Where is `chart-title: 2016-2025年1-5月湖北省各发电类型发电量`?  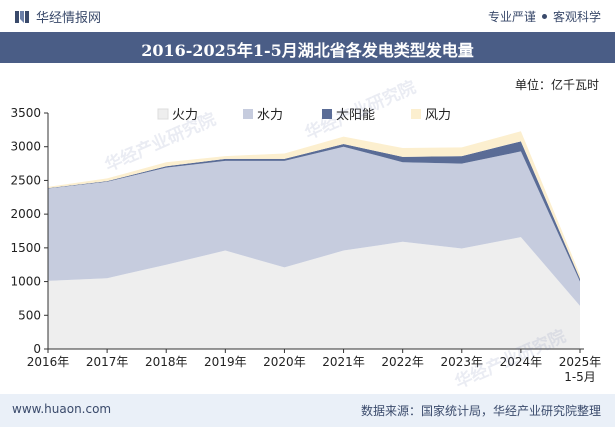 chart-title: 2016-2025年1-5月湖北省各发电类型发电量 is located at coordinates (307, 50).